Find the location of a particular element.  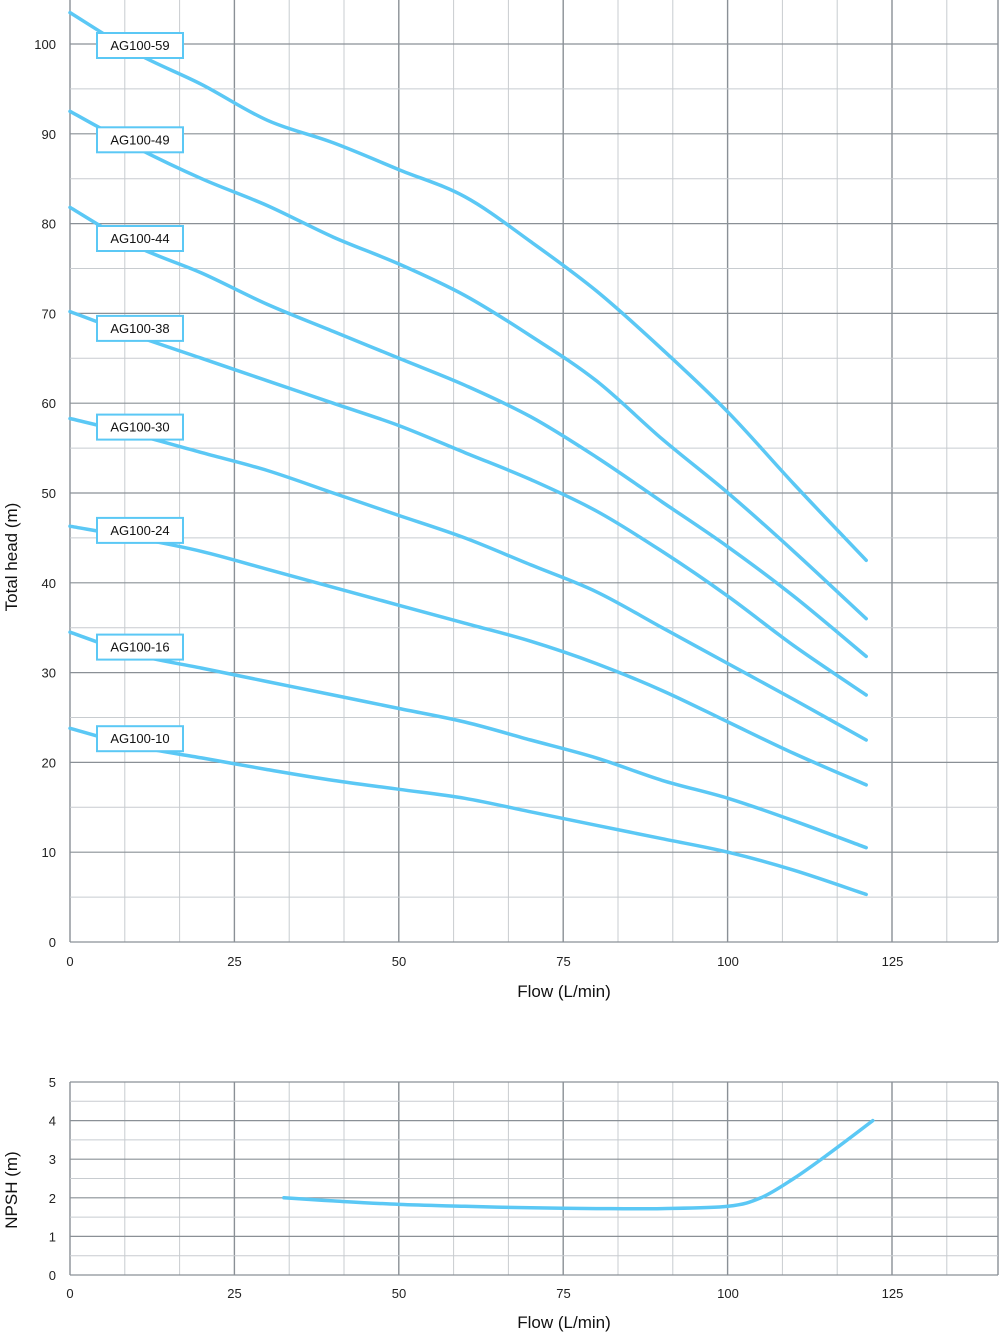

head-chart-y-ticks: 0 10 20 30 40 50 60 70 80 90 100 is located at coordinates (45, 493).